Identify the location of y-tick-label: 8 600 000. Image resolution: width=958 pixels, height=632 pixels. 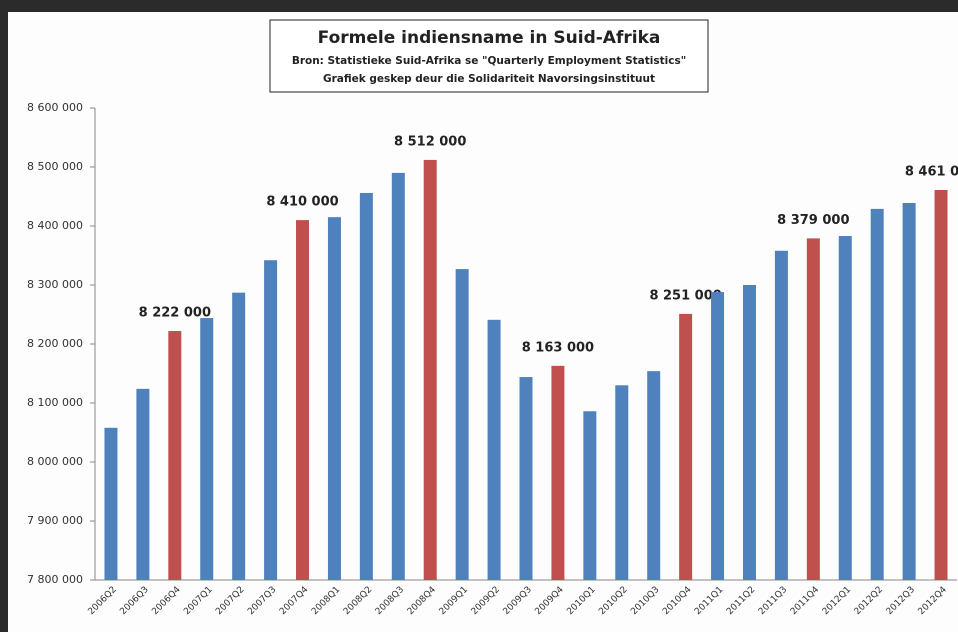
(55, 107).